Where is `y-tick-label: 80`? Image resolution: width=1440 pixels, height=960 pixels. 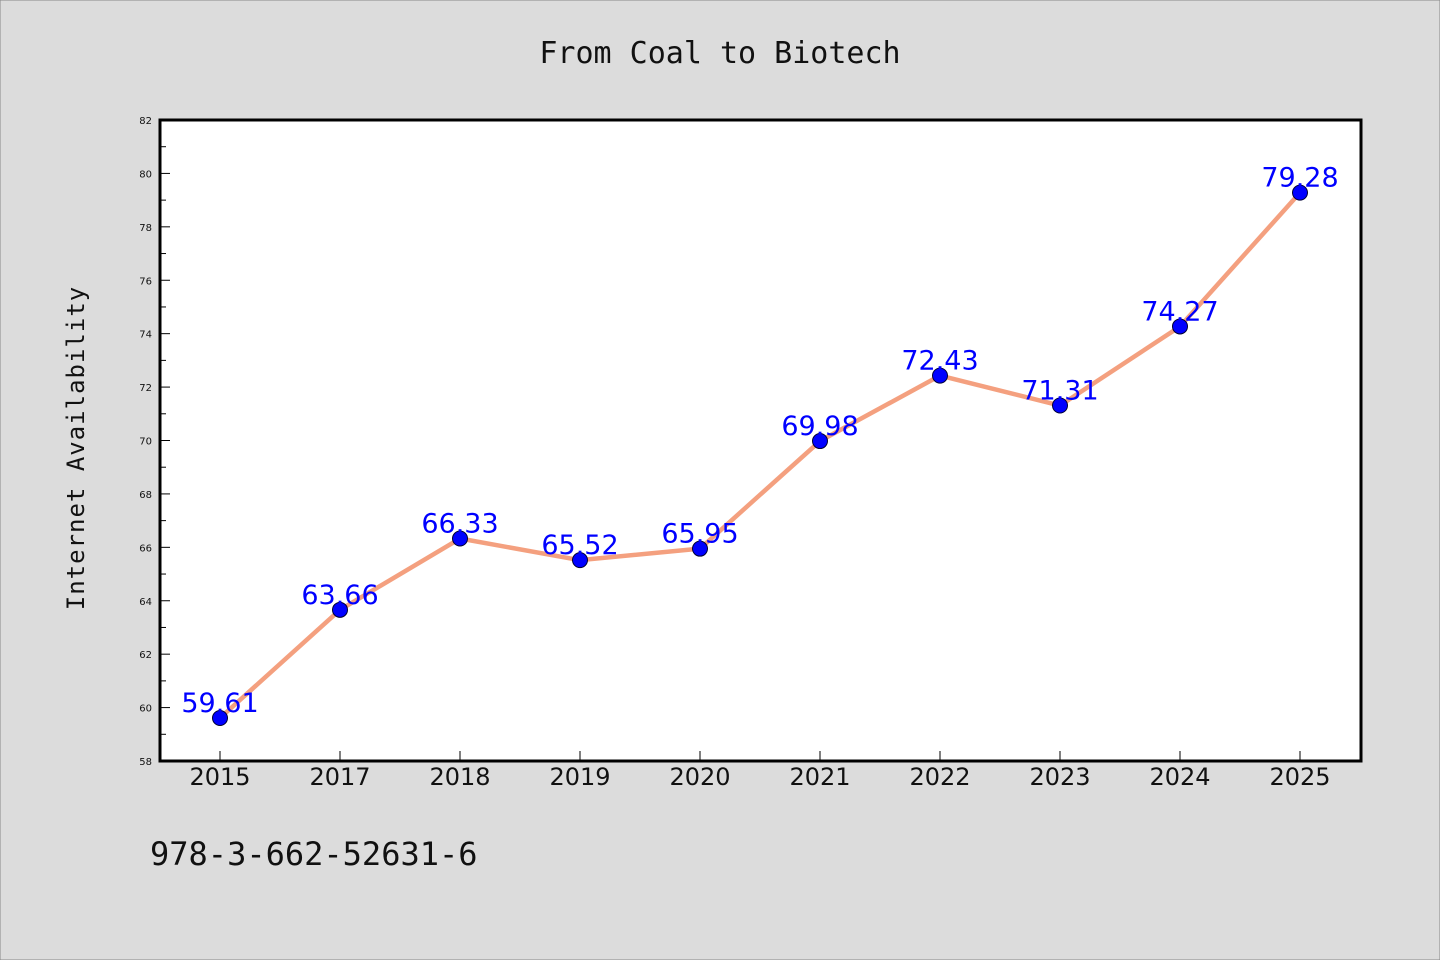
y-tick-label: 80 is located at coordinates (145, 174).